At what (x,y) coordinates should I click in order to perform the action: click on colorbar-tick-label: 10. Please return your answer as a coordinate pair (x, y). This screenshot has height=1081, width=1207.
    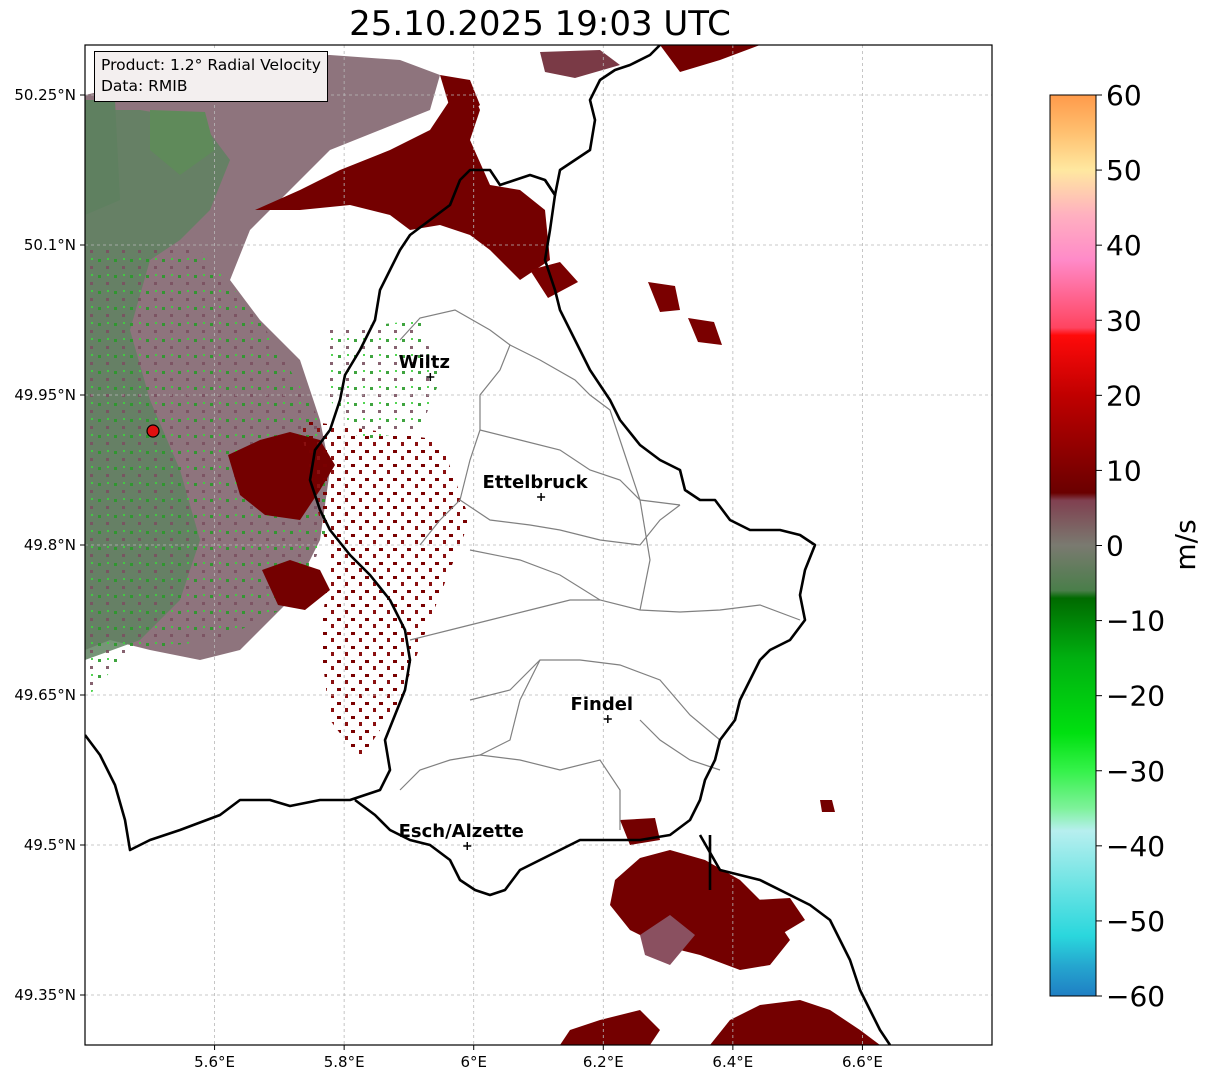
    Looking at the image, I should click on (1124, 470).